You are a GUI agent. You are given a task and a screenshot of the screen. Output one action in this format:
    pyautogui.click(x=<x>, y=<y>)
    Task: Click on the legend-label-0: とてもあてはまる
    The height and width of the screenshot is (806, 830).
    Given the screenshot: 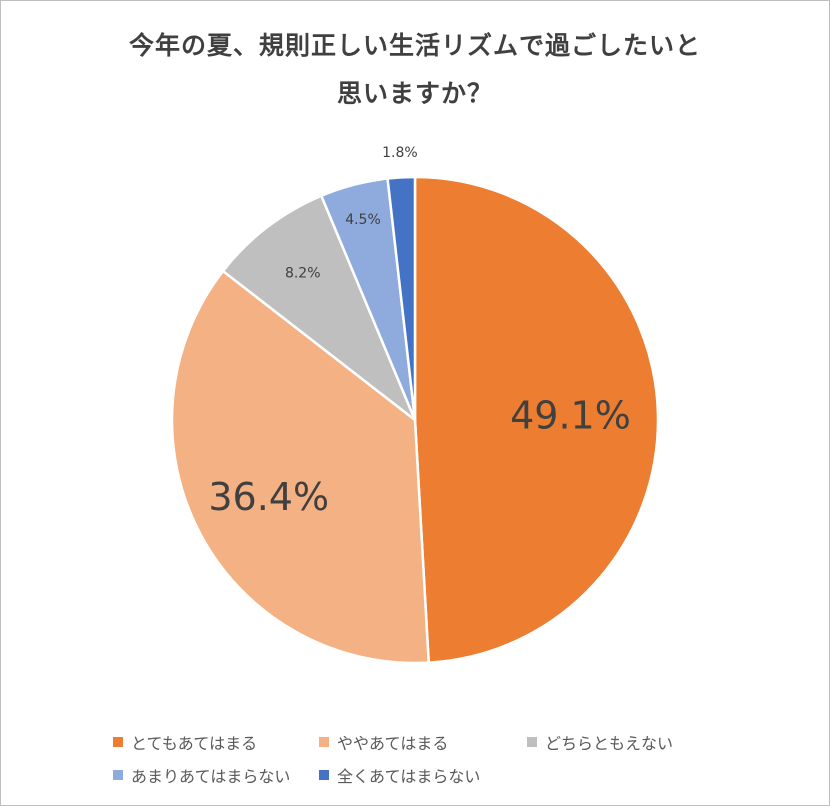 What is the action you would take?
    pyautogui.click(x=194, y=743)
    